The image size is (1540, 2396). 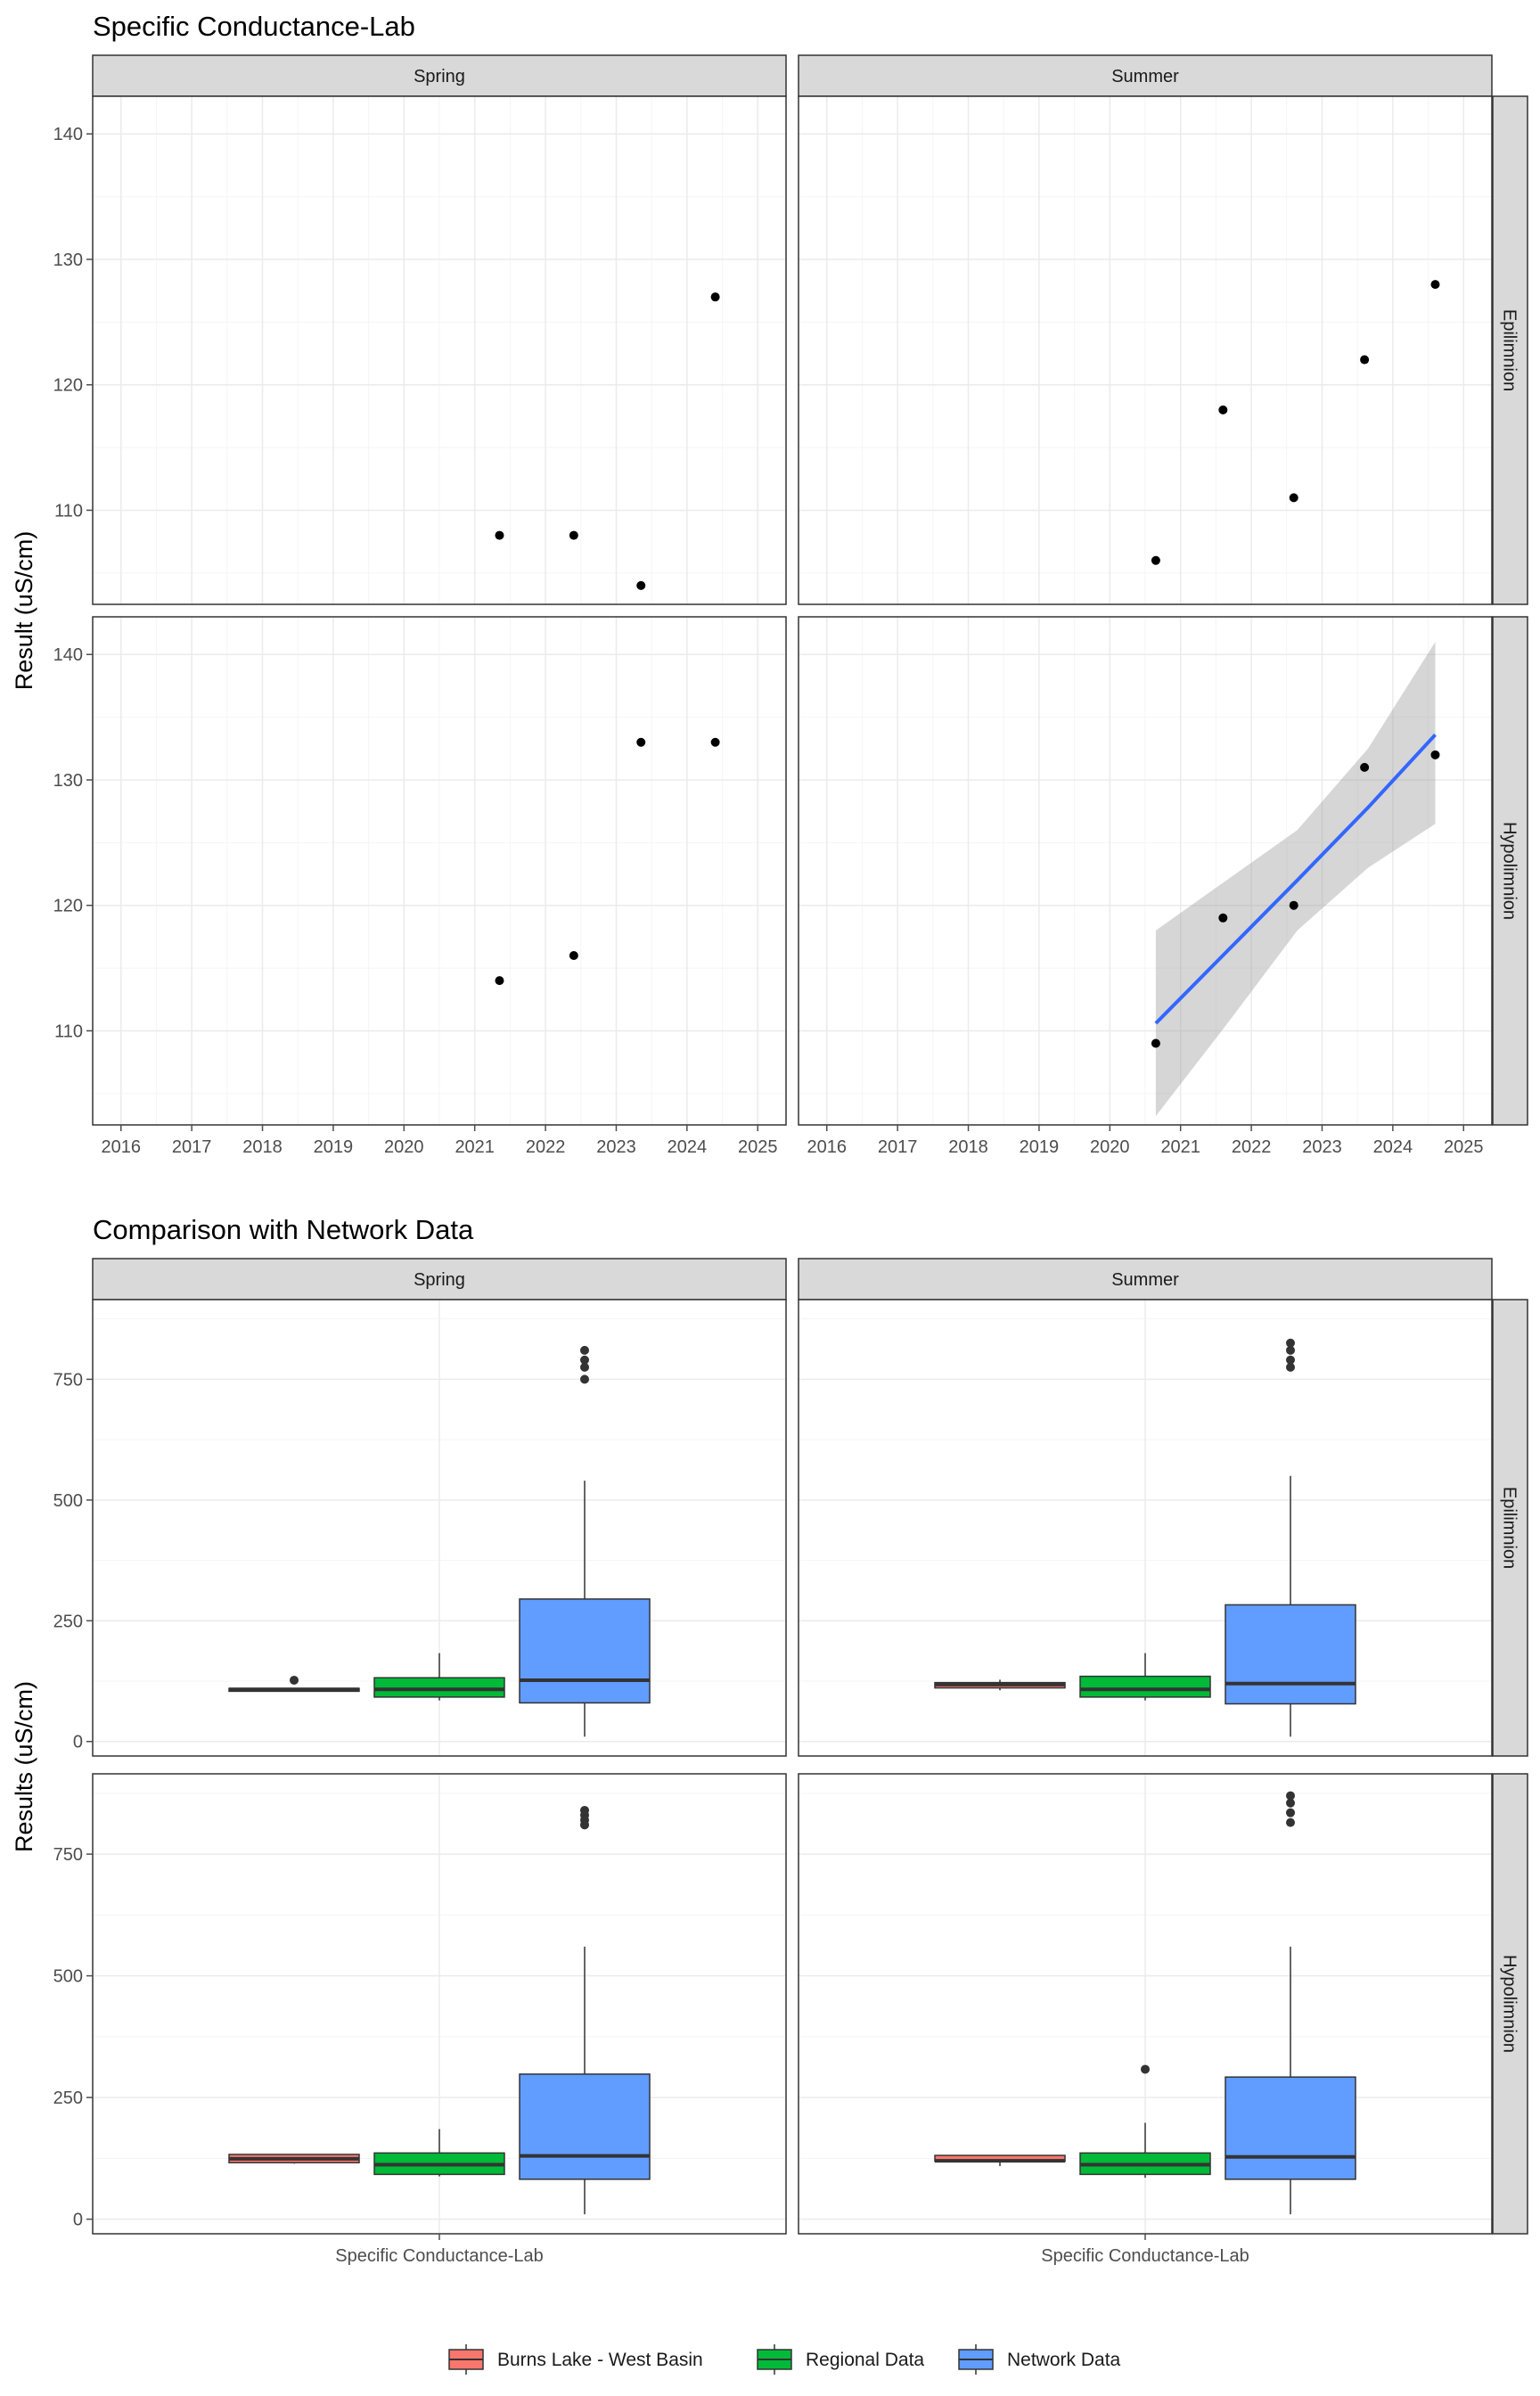 I want to click on data-spring-epilimnion, so click(x=607, y=441).